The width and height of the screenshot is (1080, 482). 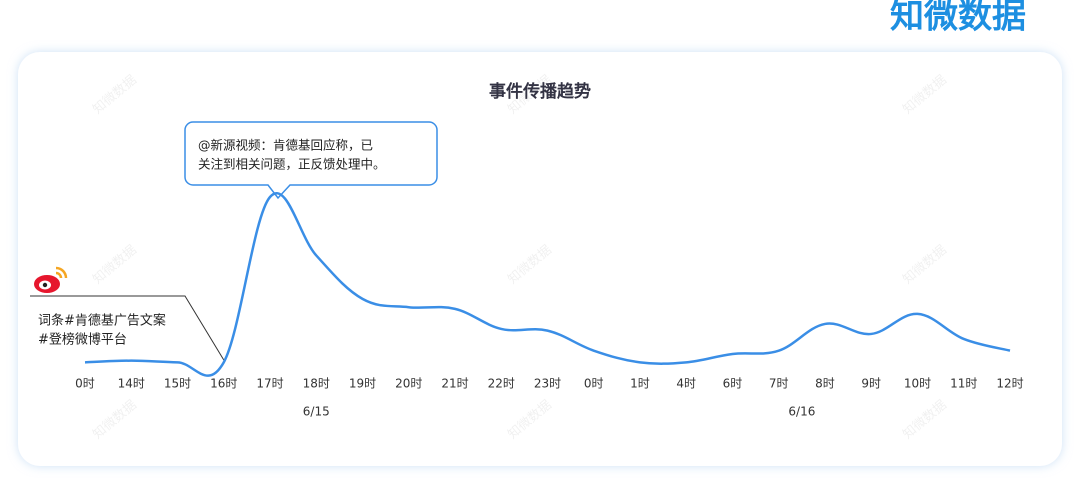 I want to click on x-tick-label: 7时, so click(x=779, y=384).